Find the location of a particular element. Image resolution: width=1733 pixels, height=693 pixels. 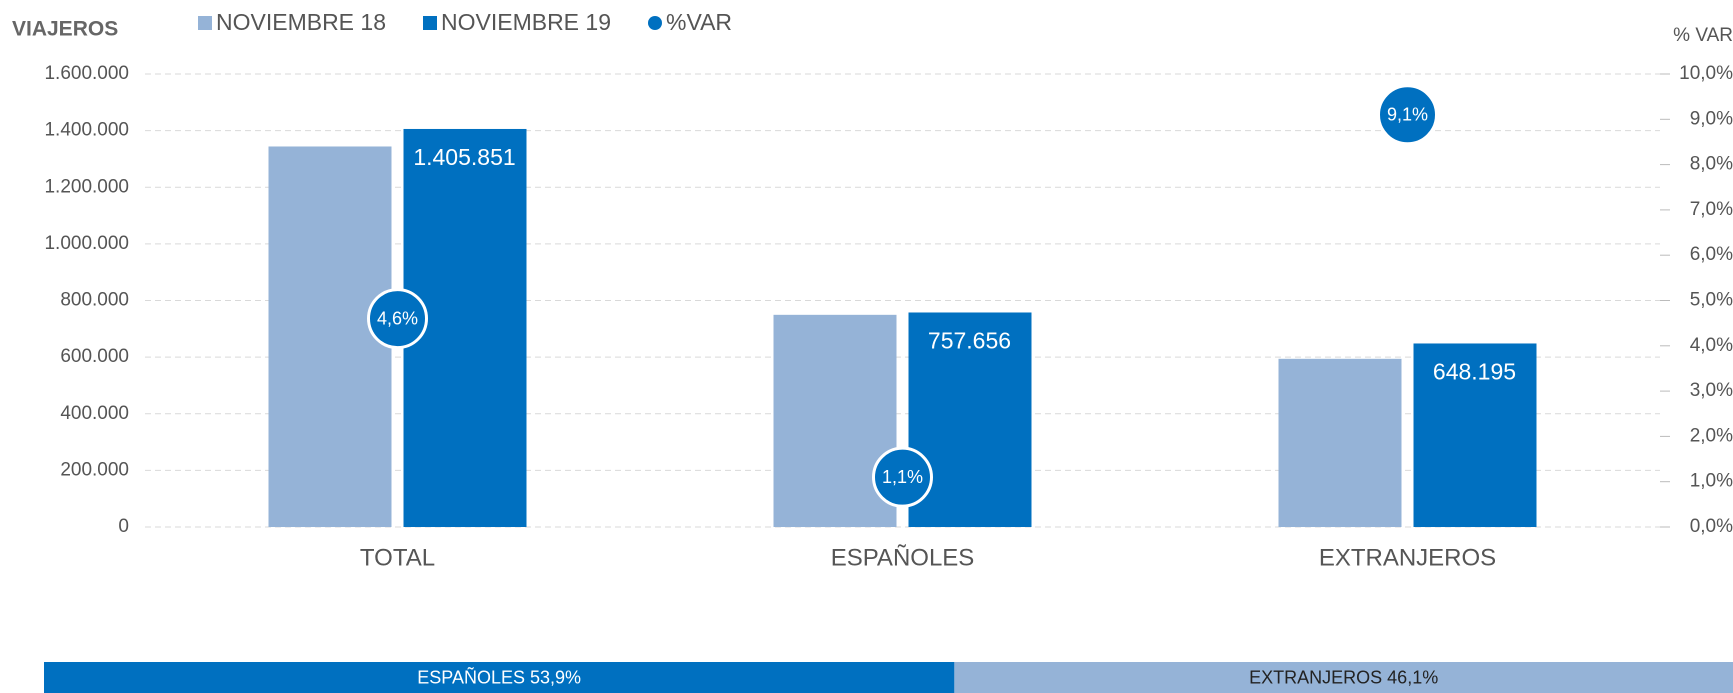

y-tick-label: 1.200.000 is located at coordinates (86, 186).